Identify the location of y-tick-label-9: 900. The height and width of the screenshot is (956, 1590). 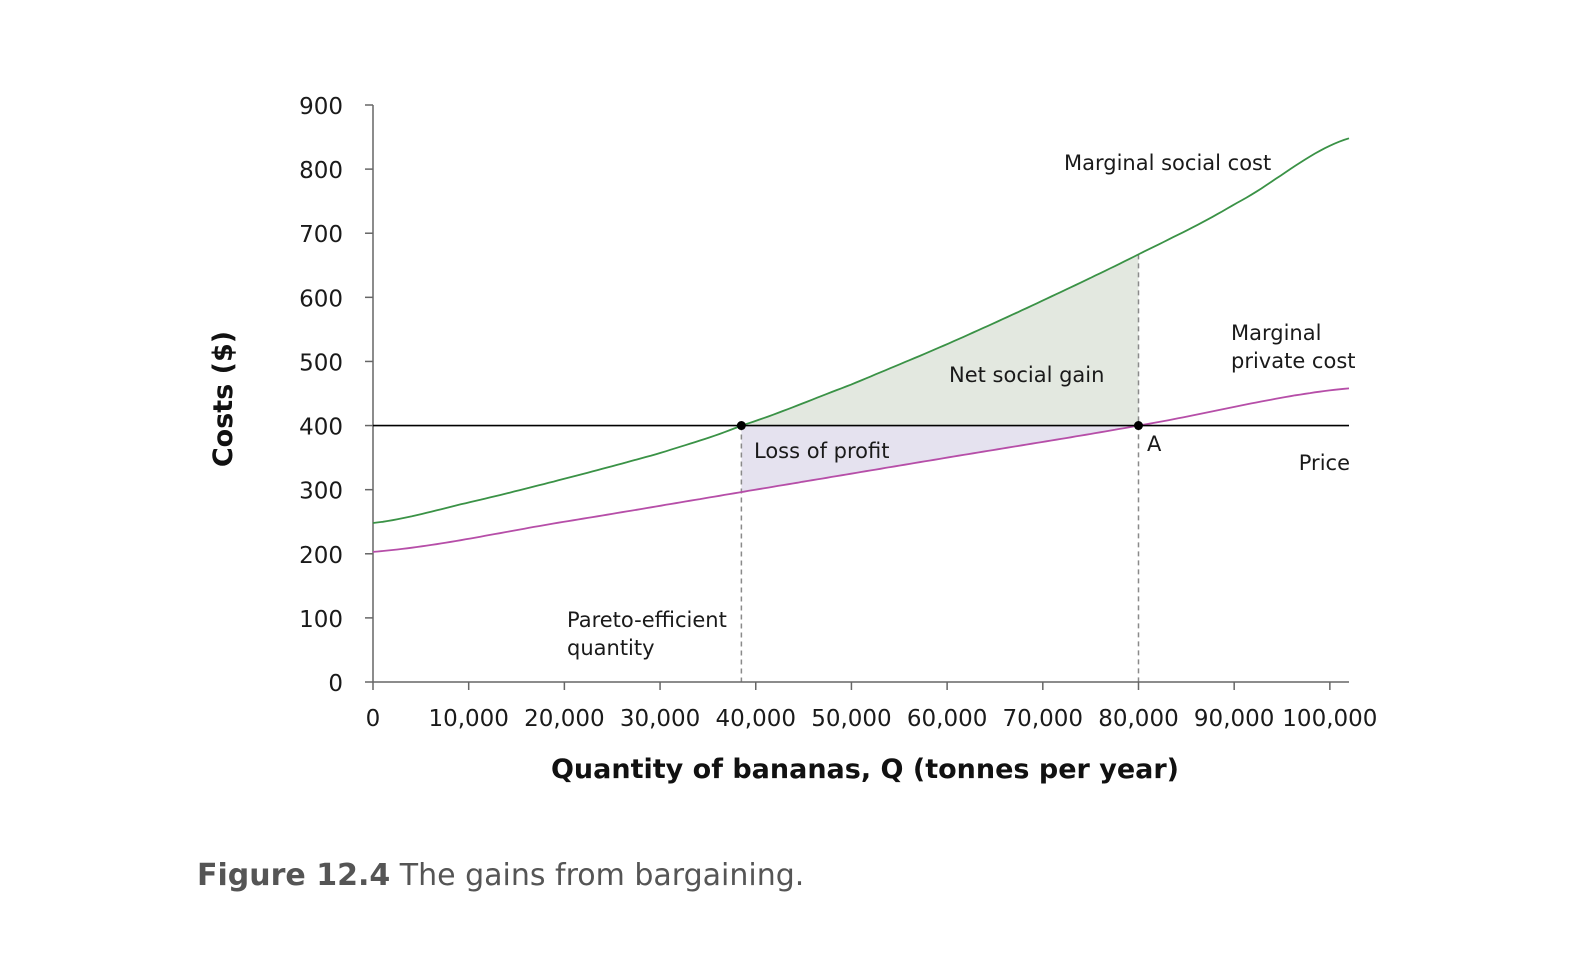
(321, 107).